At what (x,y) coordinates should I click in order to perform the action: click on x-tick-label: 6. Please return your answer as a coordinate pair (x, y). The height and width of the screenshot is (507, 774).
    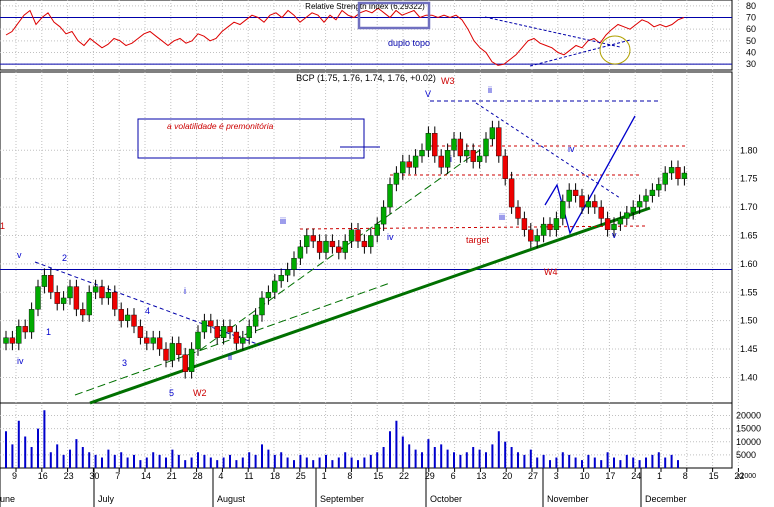
    Looking at the image, I should click on (453, 476).